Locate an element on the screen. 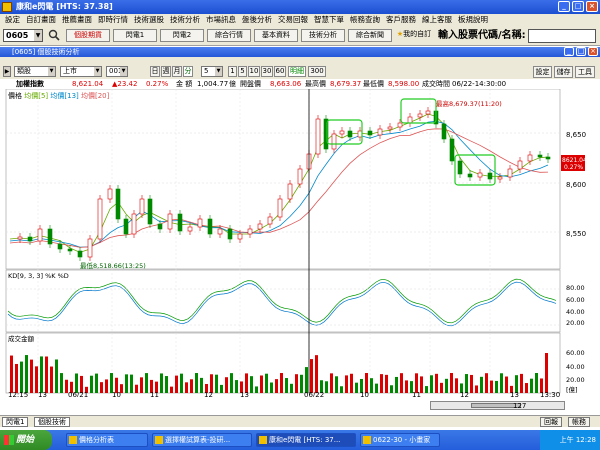  overview-quotes-button: 綜合行情 is located at coordinates (229, 35).